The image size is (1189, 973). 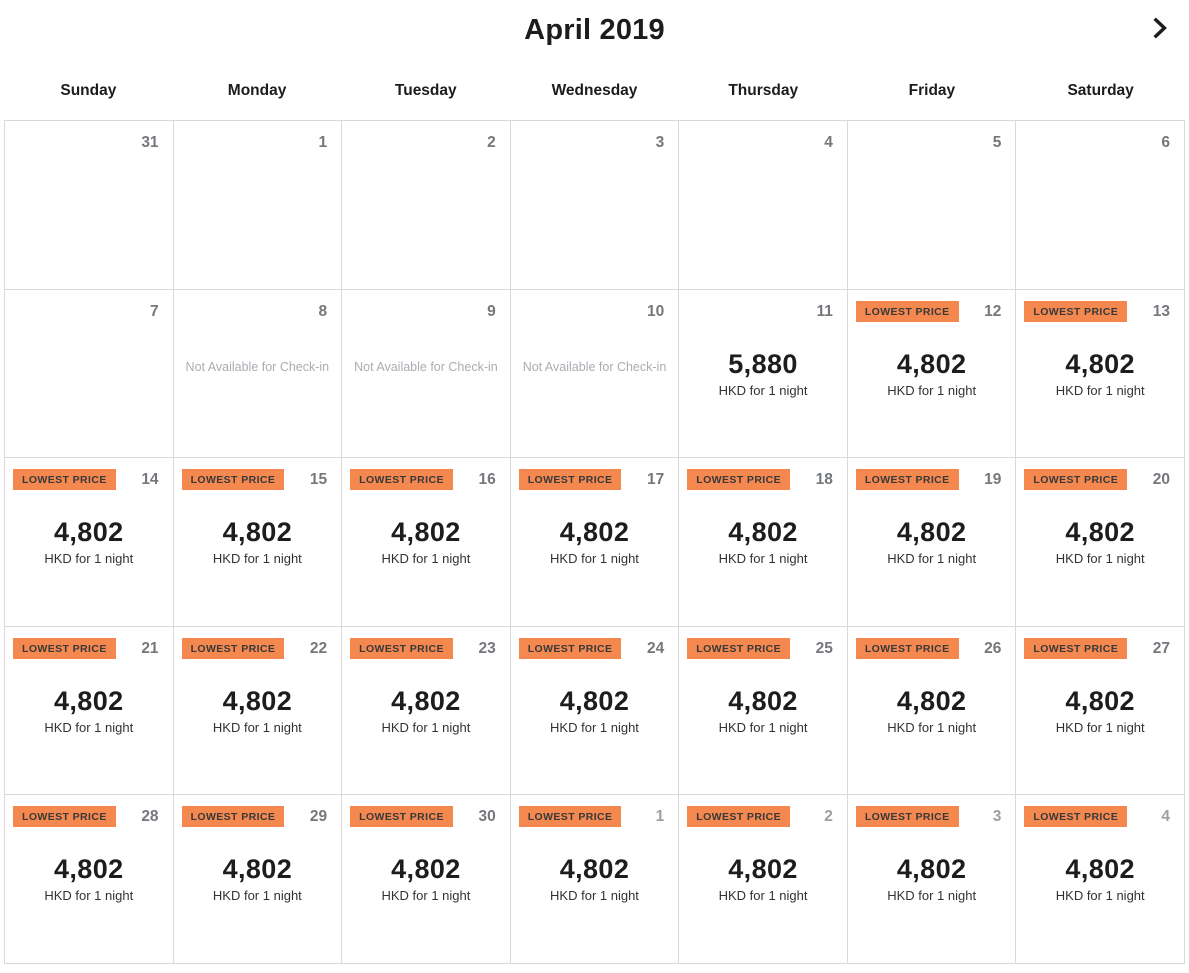 I want to click on day-cell: LOWEST PRICE 19 4,802 HKD for 1 night, so click(x=932, y=542).